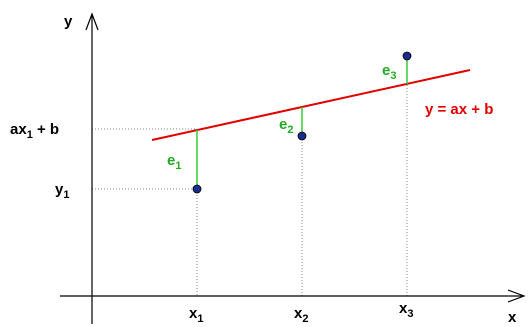  What do you see at coordinates (34, 131) in the screenshot?
I see `y-tick-fitted: ax1 + b` at bounding box center [34, 131].